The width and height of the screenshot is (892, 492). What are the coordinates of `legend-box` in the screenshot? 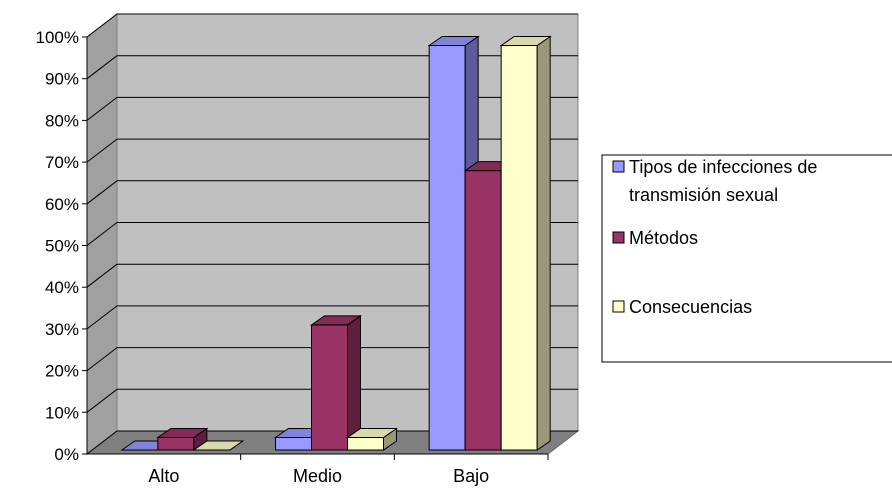 It's located at (746, 258).